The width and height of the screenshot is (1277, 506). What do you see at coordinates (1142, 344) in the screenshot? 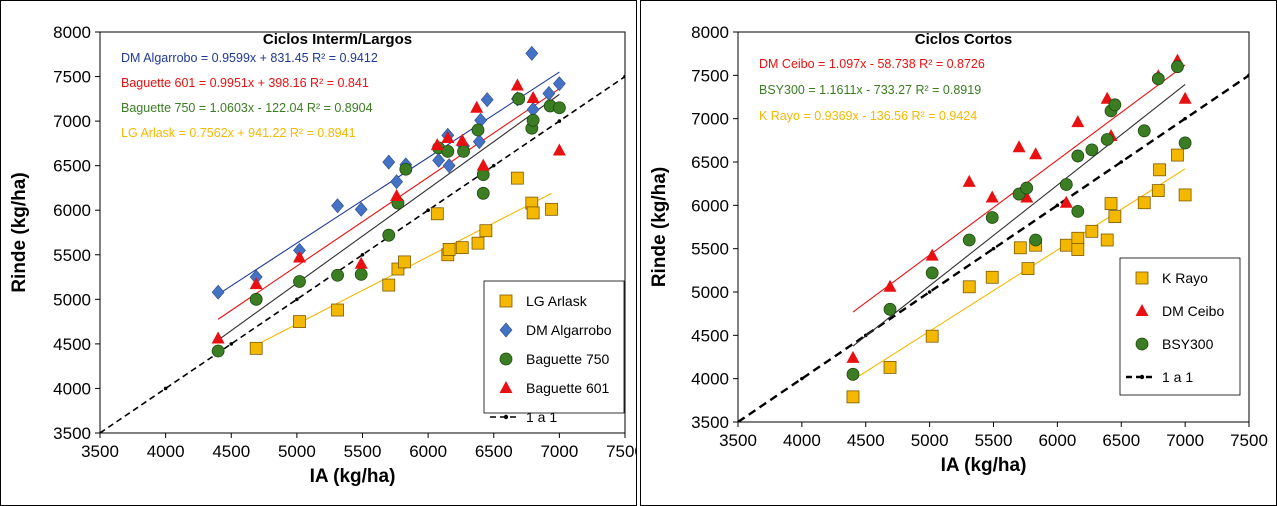
I see `legend-marker-bsy300` at bounding box center [1142, 344].